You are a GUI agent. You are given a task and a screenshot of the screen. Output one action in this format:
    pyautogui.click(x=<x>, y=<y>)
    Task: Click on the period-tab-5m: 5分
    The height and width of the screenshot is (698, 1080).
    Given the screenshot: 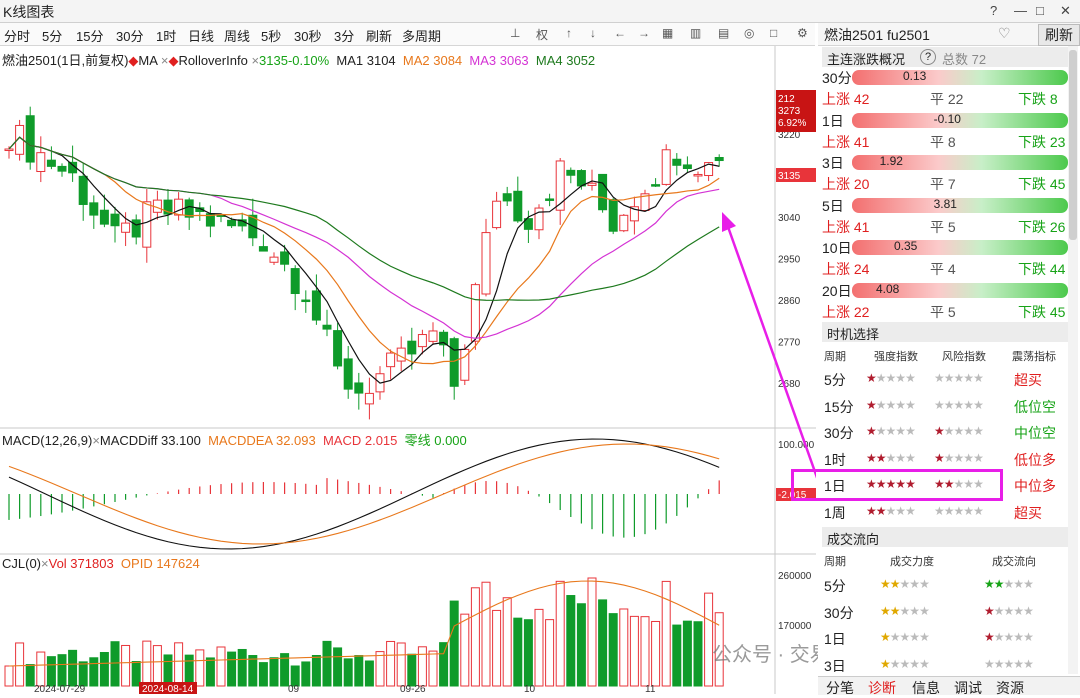 What is the action you would take?
    pyautogui.click(x=52, y=36)
    